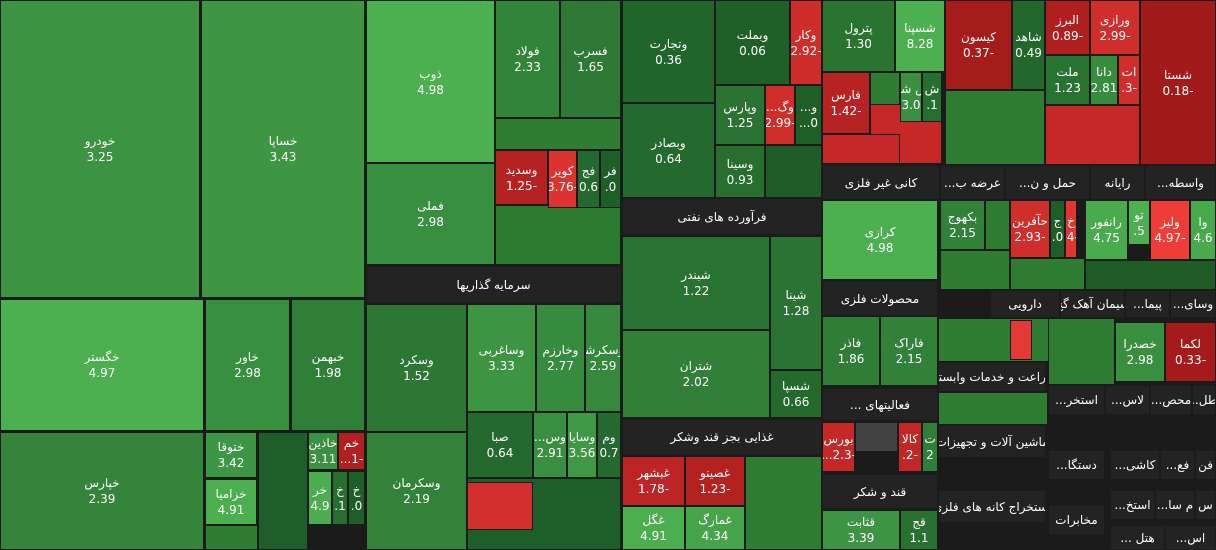 Image resolution: width=1216 pixels, height=550 pixels. What do you see at coordinates (1067, 19) in the screenshot?
I see `stock-name: البرز` at bounding box center [1067, 19].